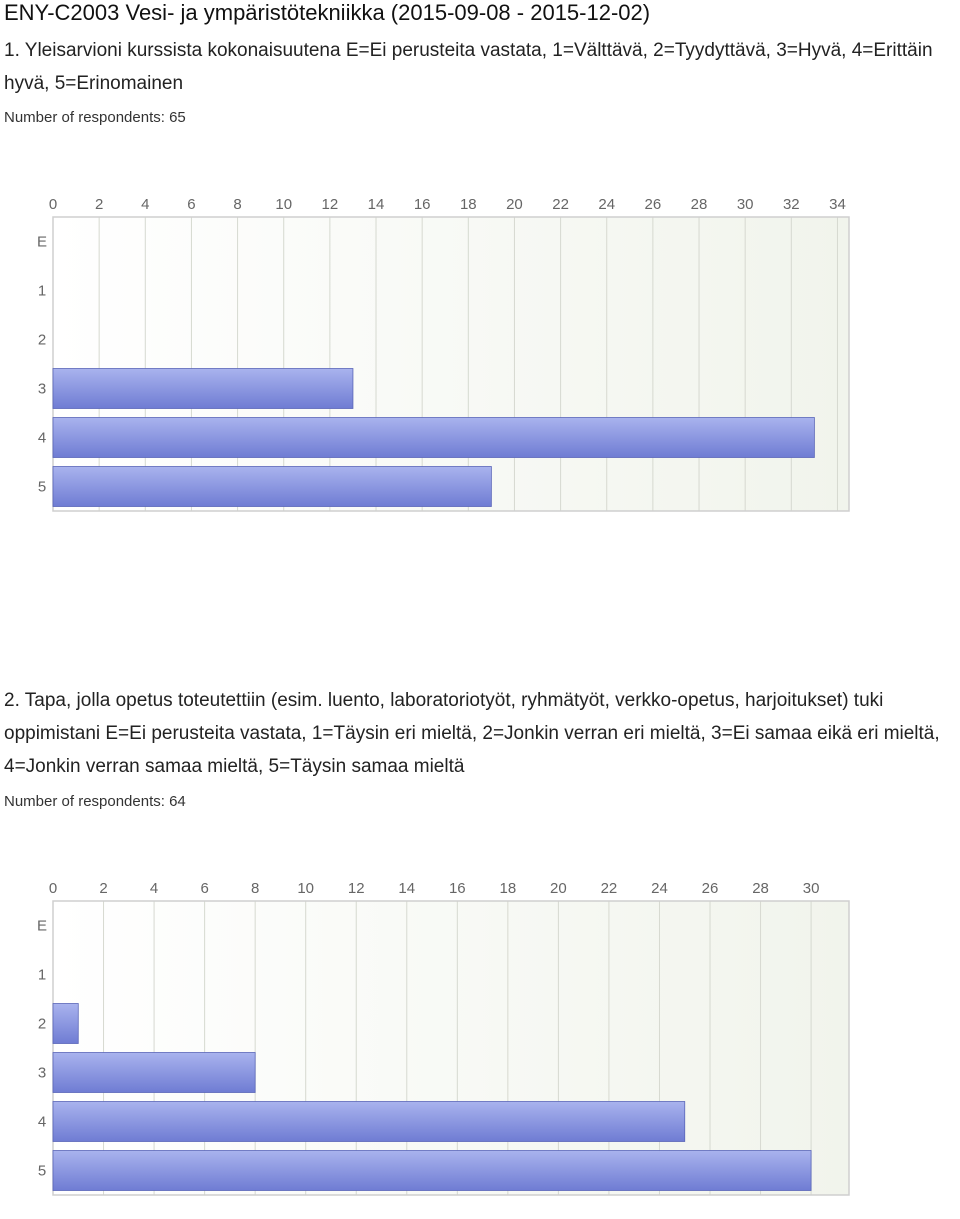 The image size is (960, 1219). Describe the element at coordinates (95, 117) in the screenshot. I see `question-1-respondents: Number of respondents: 65` at that location.